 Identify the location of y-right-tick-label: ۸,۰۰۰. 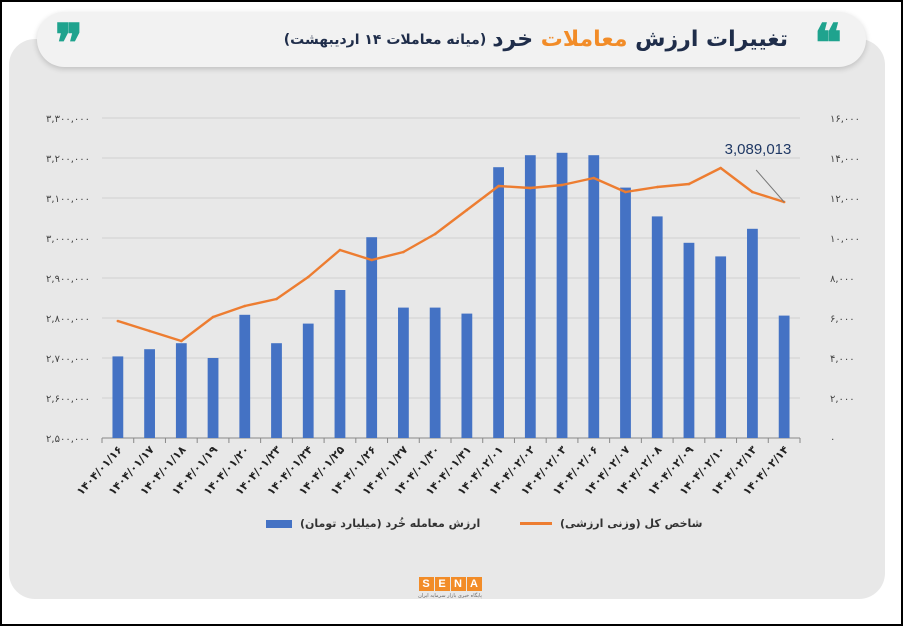
(842, 279).